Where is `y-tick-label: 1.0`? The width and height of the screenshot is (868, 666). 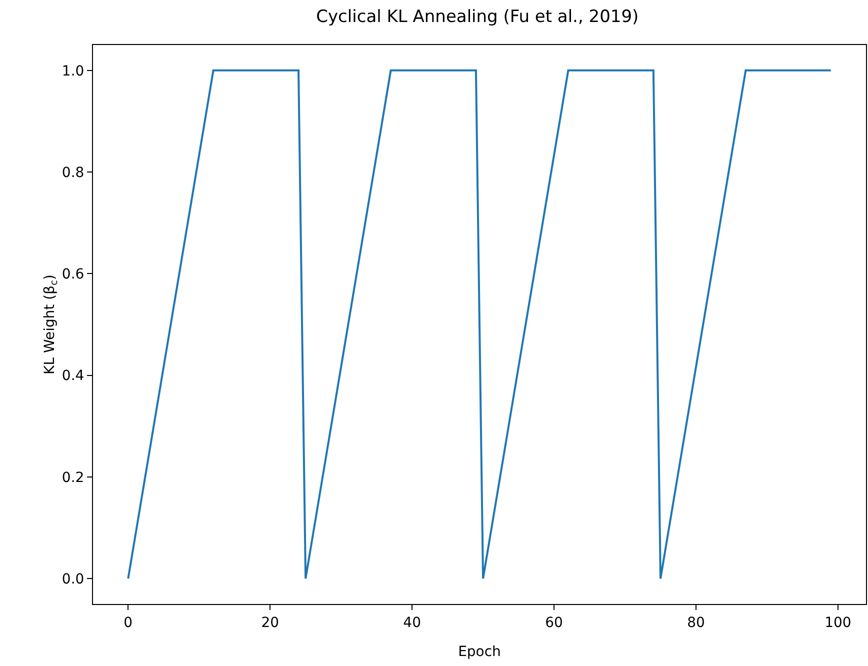
y-tick-label: 1.0 is located at coordinates (73, 71).